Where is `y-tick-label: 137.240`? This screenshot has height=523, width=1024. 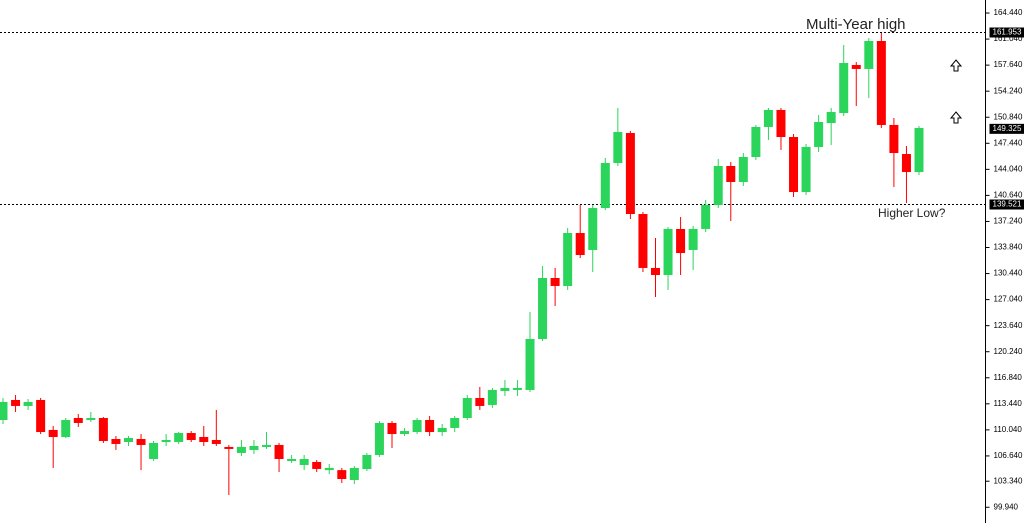
y-tick-label: 137.240 is located at coordinates (1008, 221).